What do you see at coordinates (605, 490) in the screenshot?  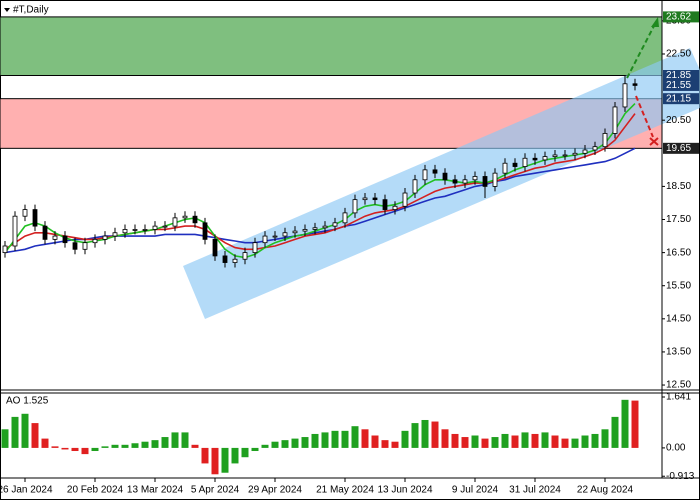 I see `x-tick-label: 22 Aug 2024` at bounding box center [605, 490].